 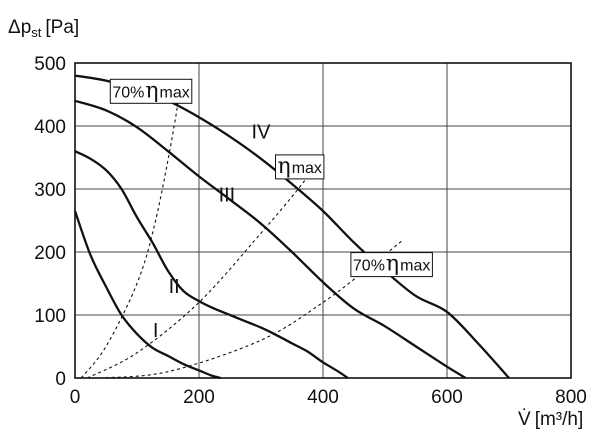 I want to click on x-tick-label: 200, so click(x=199, y=397).